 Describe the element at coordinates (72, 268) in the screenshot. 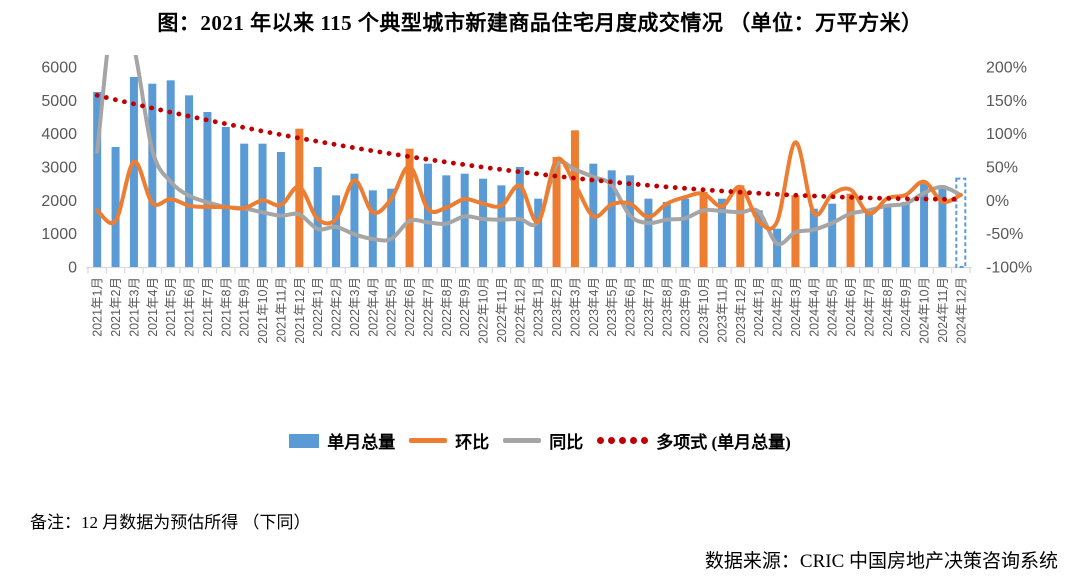

I see `left-axis-tick: 0` at that location.